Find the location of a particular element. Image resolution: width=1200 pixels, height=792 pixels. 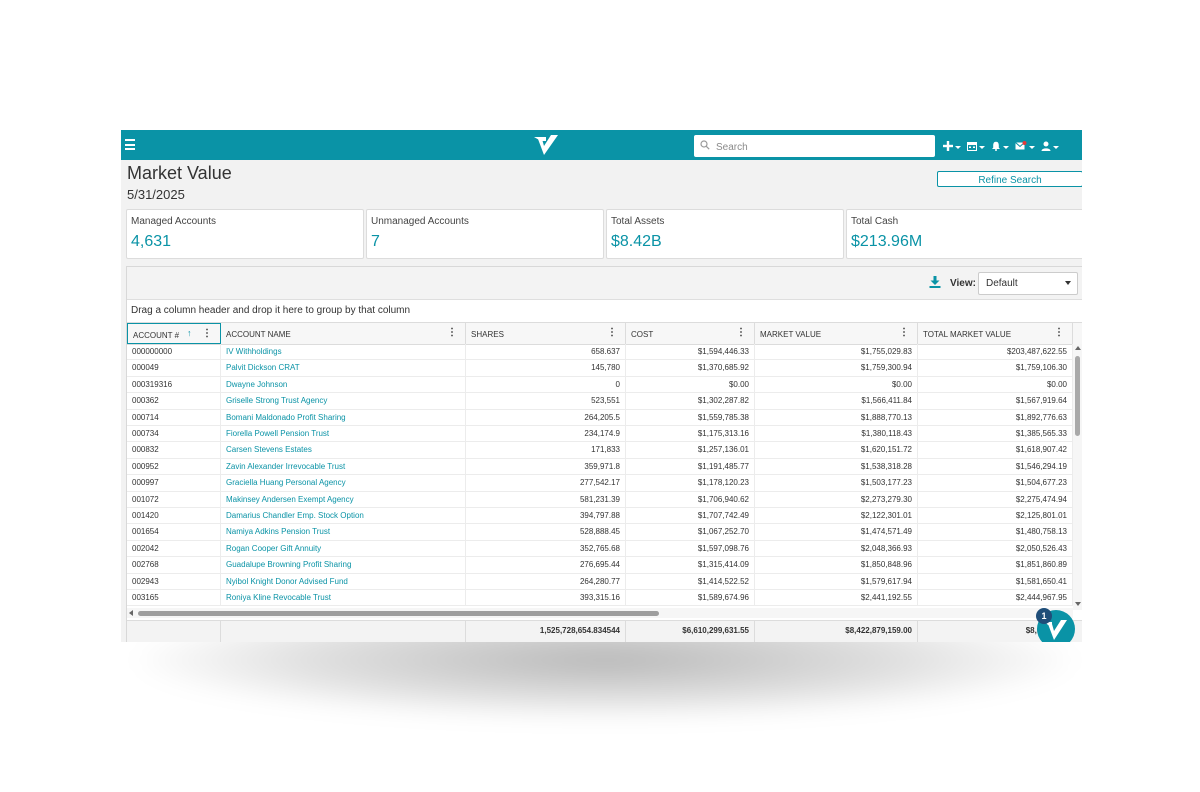

shares-cell: 0 is located at coordinates (546, 385).